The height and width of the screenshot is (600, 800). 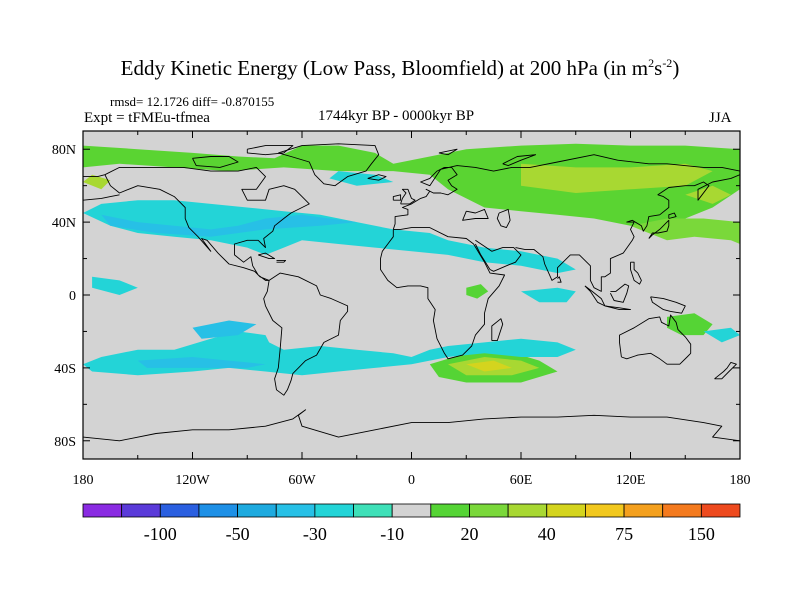 I want to click on y-tick-label-0: 80N, so click(x=64, y=150).